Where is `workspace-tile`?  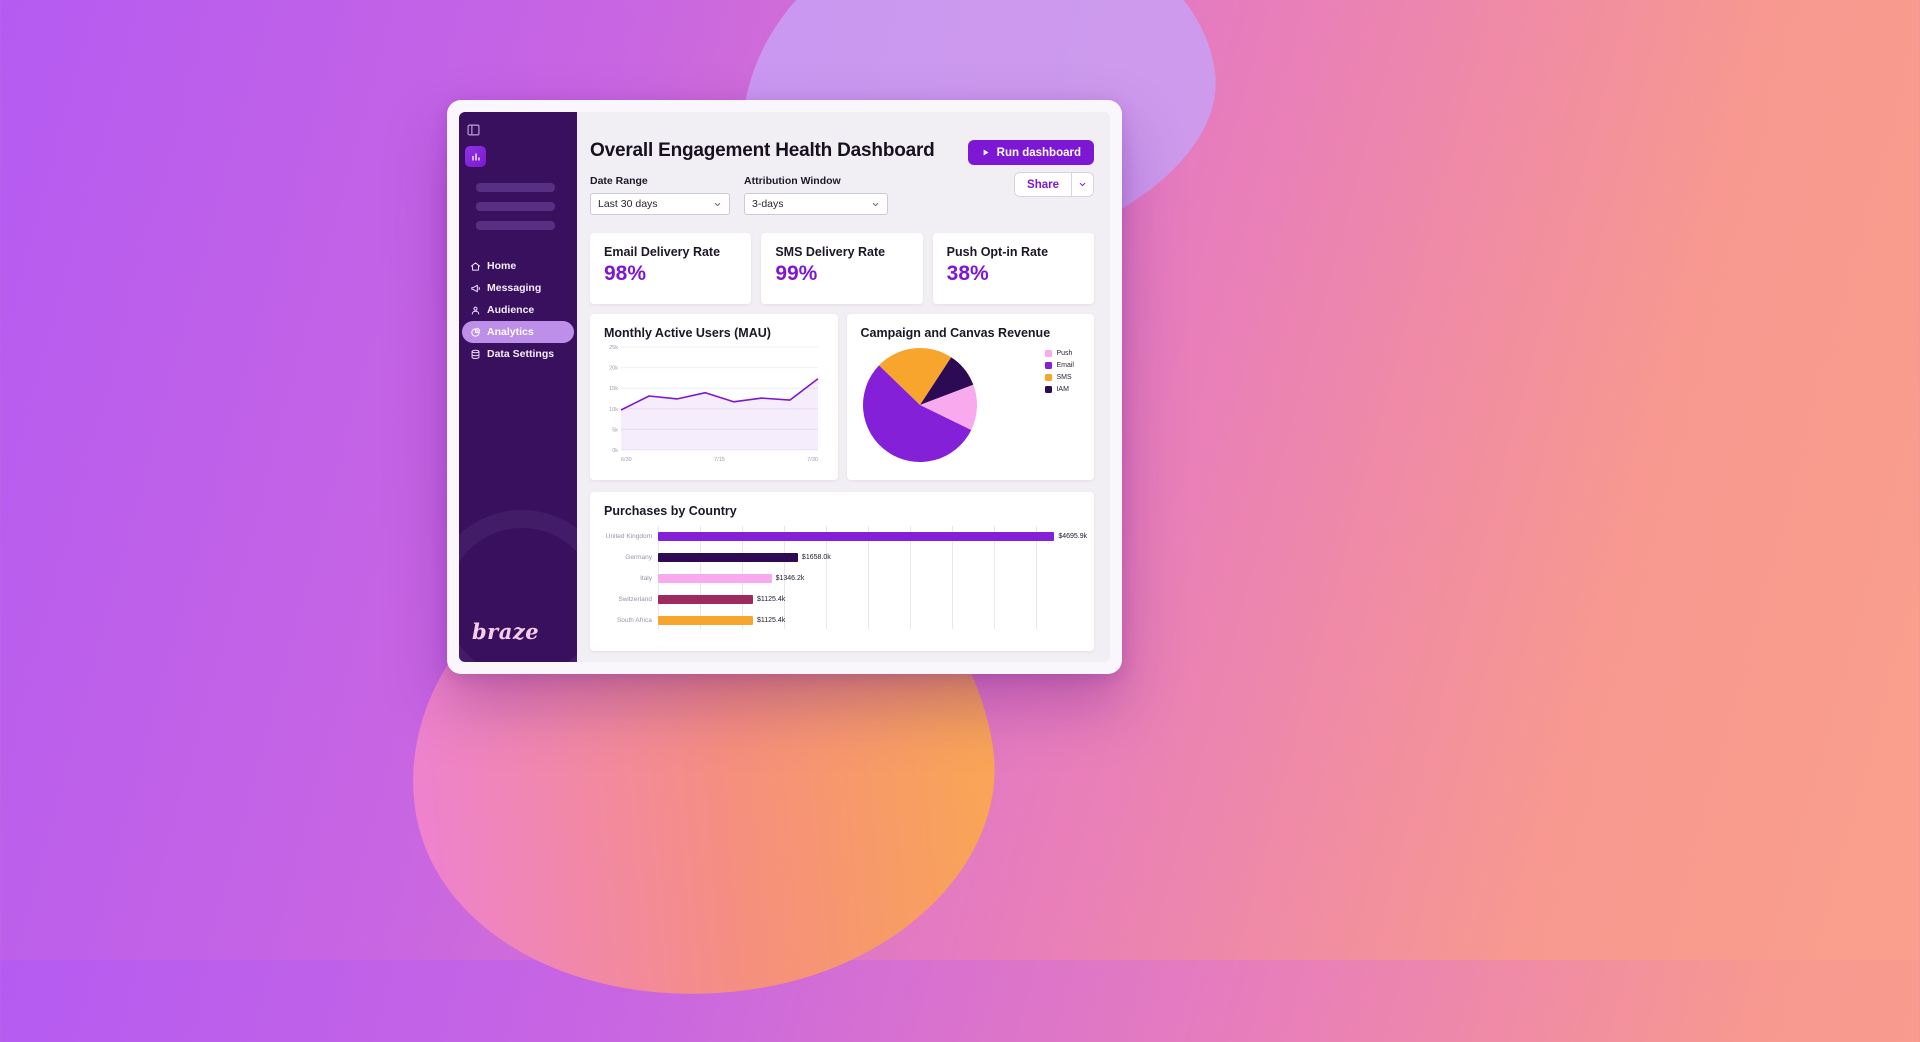
workspace-tile is located at coordinates (475, 156).